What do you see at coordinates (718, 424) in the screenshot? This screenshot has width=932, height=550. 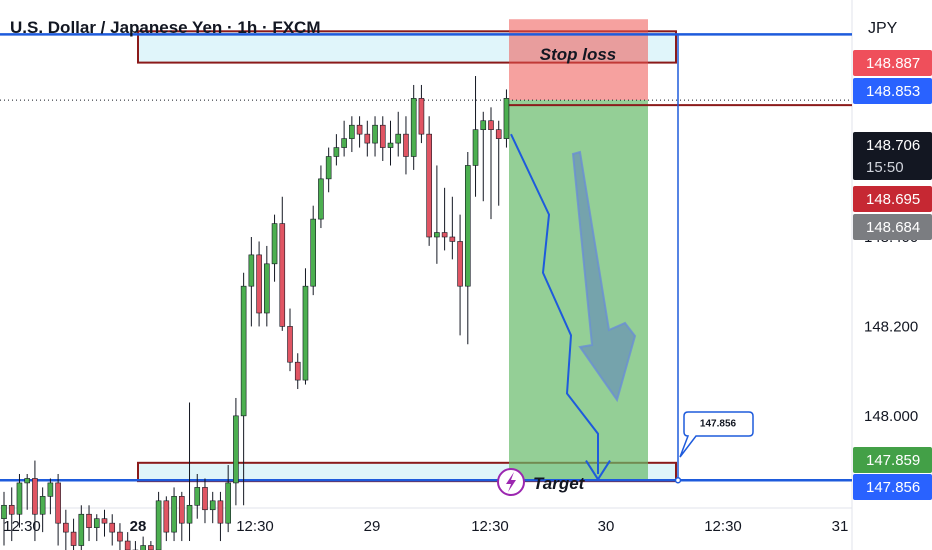 I see `callout-value: 147.856` at bounding box center [718, 424].